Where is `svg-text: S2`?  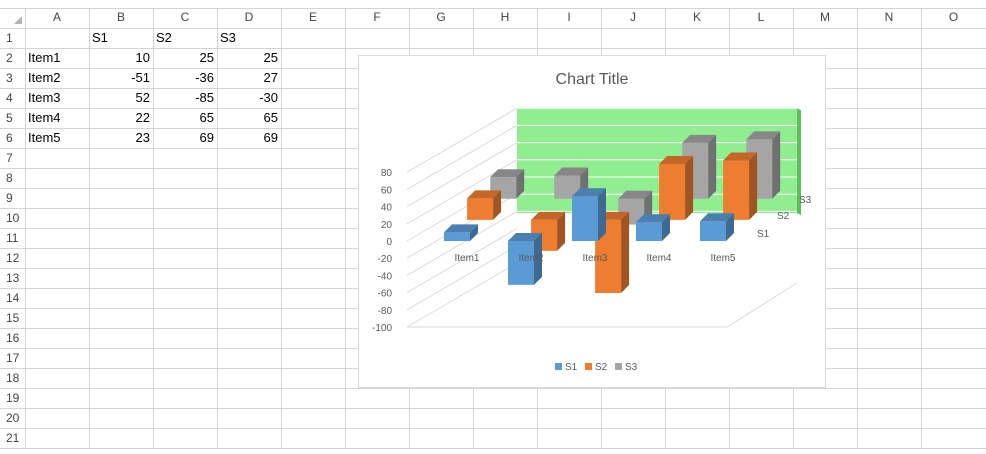 svg-text: S2 is located at coordinates (601, 367).